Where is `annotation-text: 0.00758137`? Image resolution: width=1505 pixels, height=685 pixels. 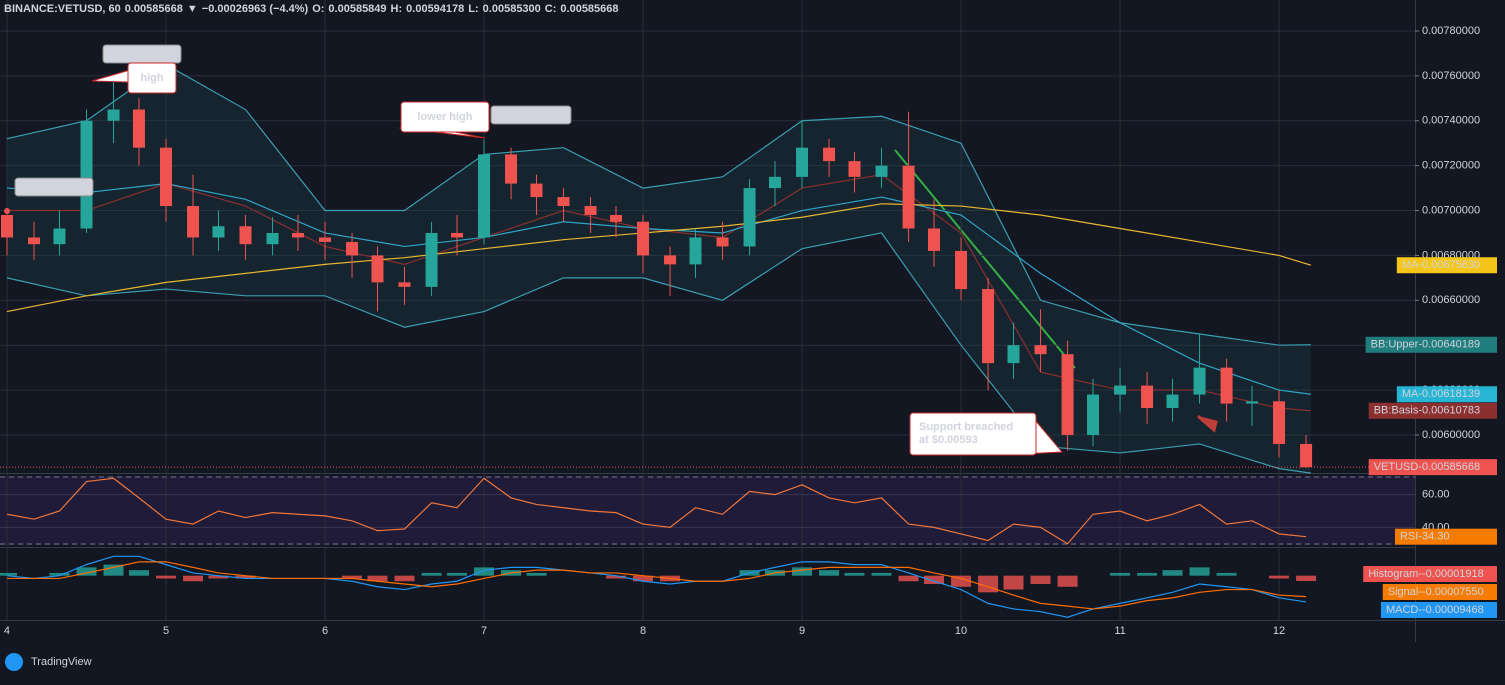 annotation-text: 0.00758137 is located at coordinates (142, 54).